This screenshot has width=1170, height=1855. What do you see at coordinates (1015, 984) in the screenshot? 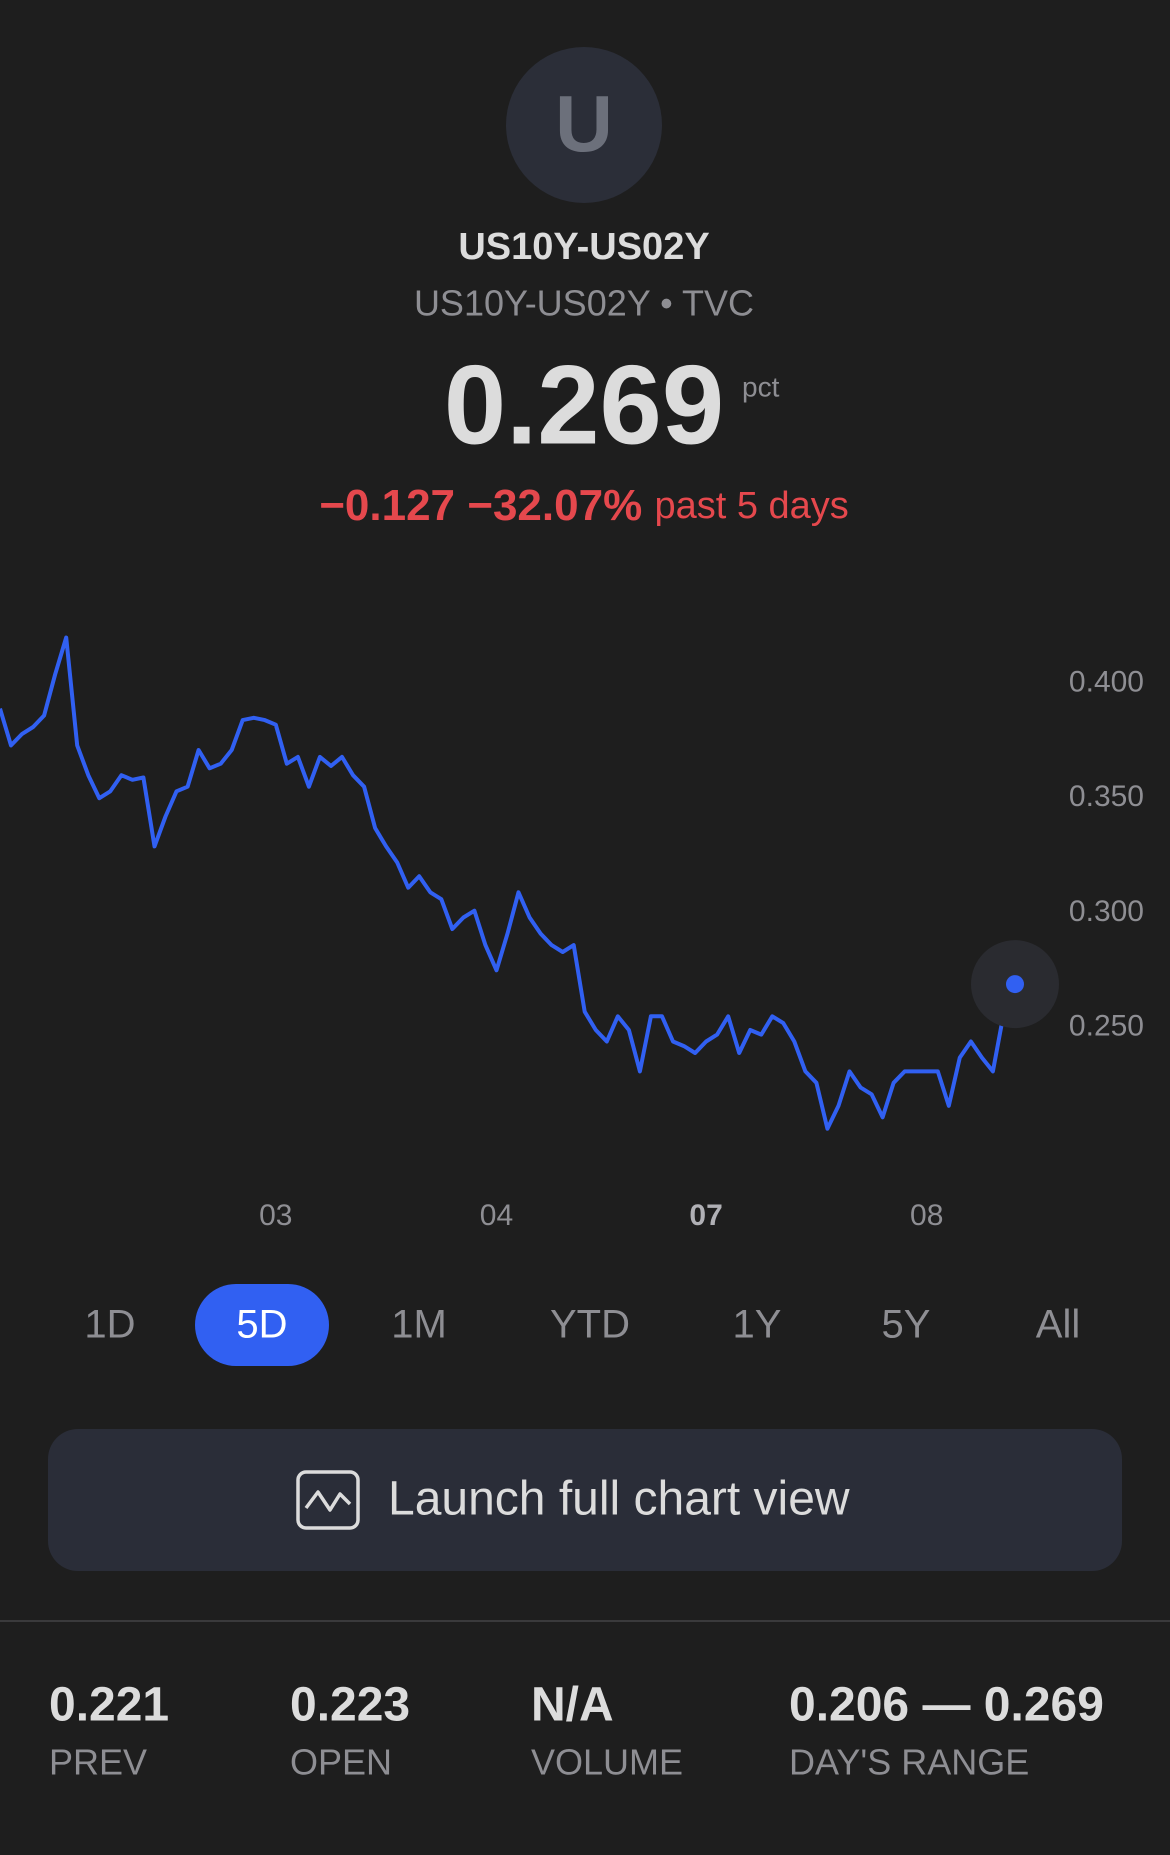
I see `last-point` at bounding box center [1015, 984].